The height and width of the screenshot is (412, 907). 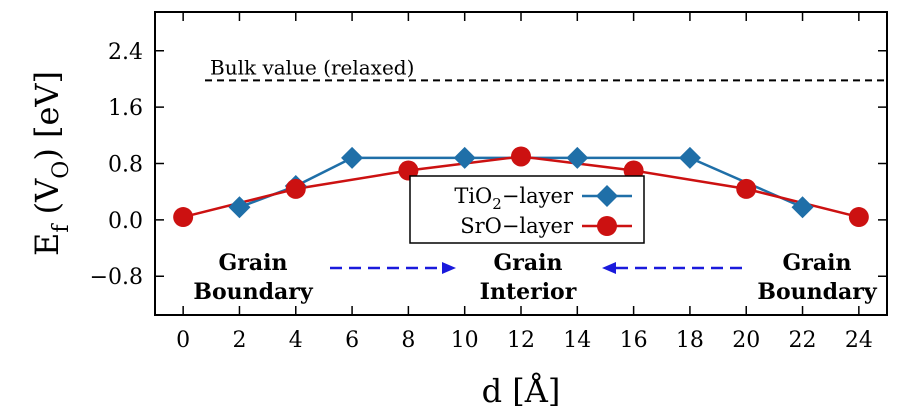 What do you see at coordinates (312, 67) in the screenshot?
I see `reference-line-label: Bulk value (relaxed)` at bounding box center [312, 67].